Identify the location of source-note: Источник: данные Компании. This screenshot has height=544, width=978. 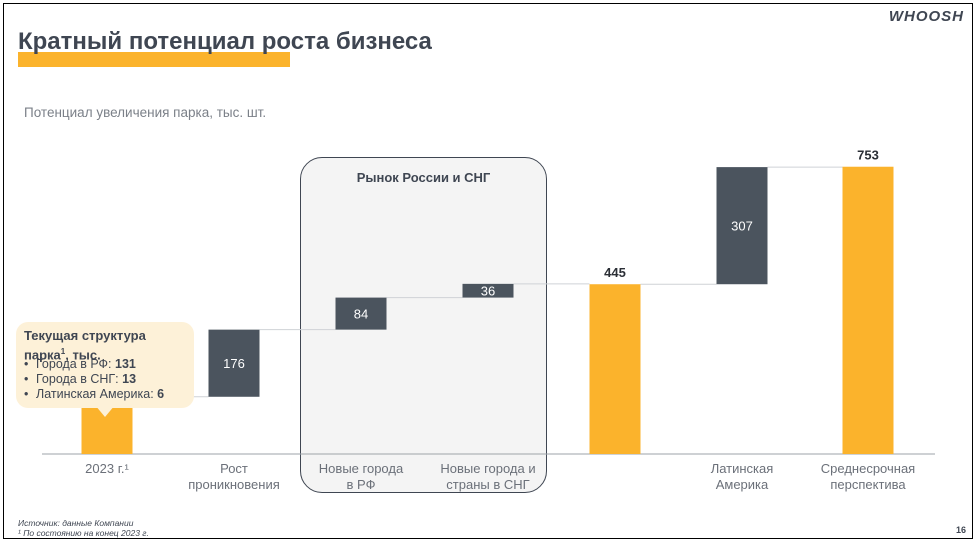
(76, 523).